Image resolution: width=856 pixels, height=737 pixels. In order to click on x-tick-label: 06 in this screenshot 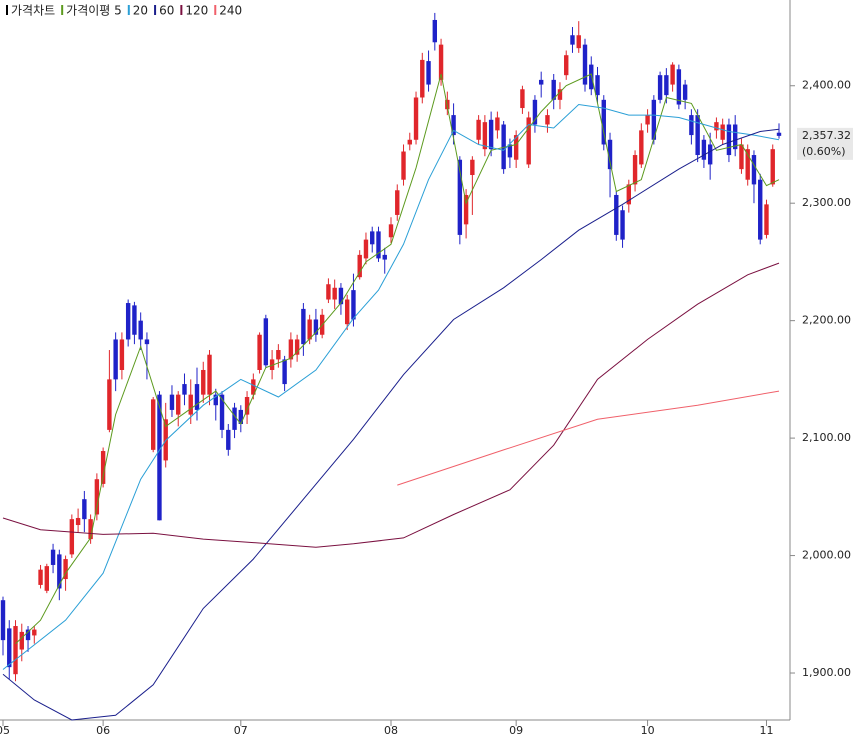, I will do `click(103, 730)`.